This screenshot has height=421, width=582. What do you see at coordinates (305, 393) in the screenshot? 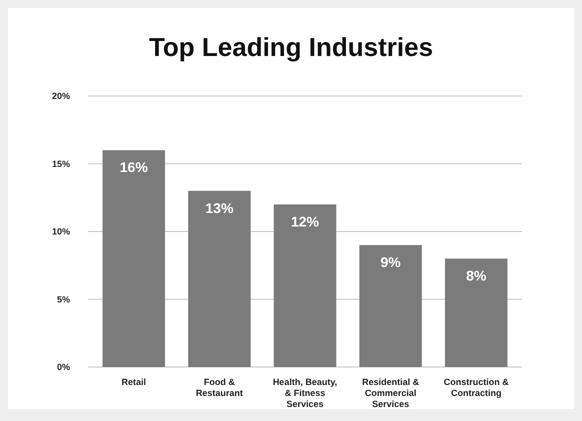
I see `x-tick-label: Health, Beauty, & Fitness Services` at bounding box center [305, 393].